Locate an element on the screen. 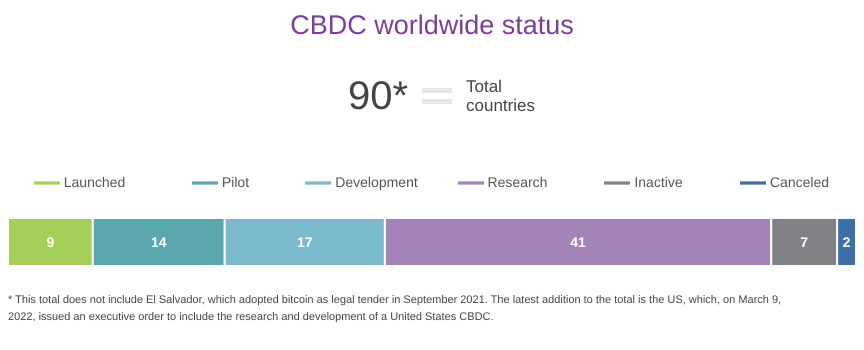 The height and width of the screenshot is (350, 864). data-label: 9 is located at coordinates (50, 242).